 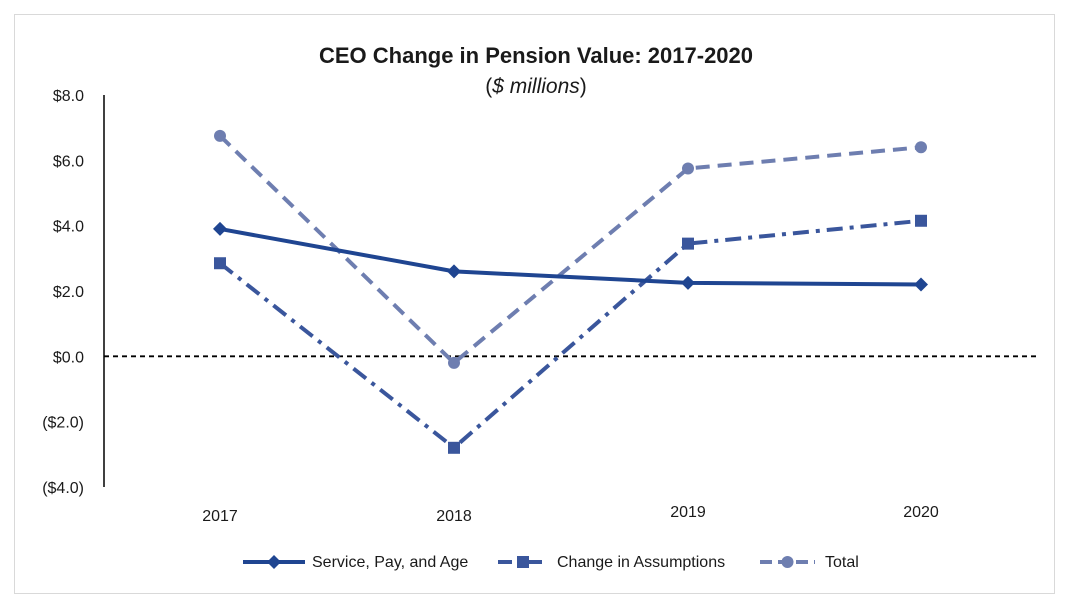 I want to click on legend-label: Total, so click(x=842, y=562).